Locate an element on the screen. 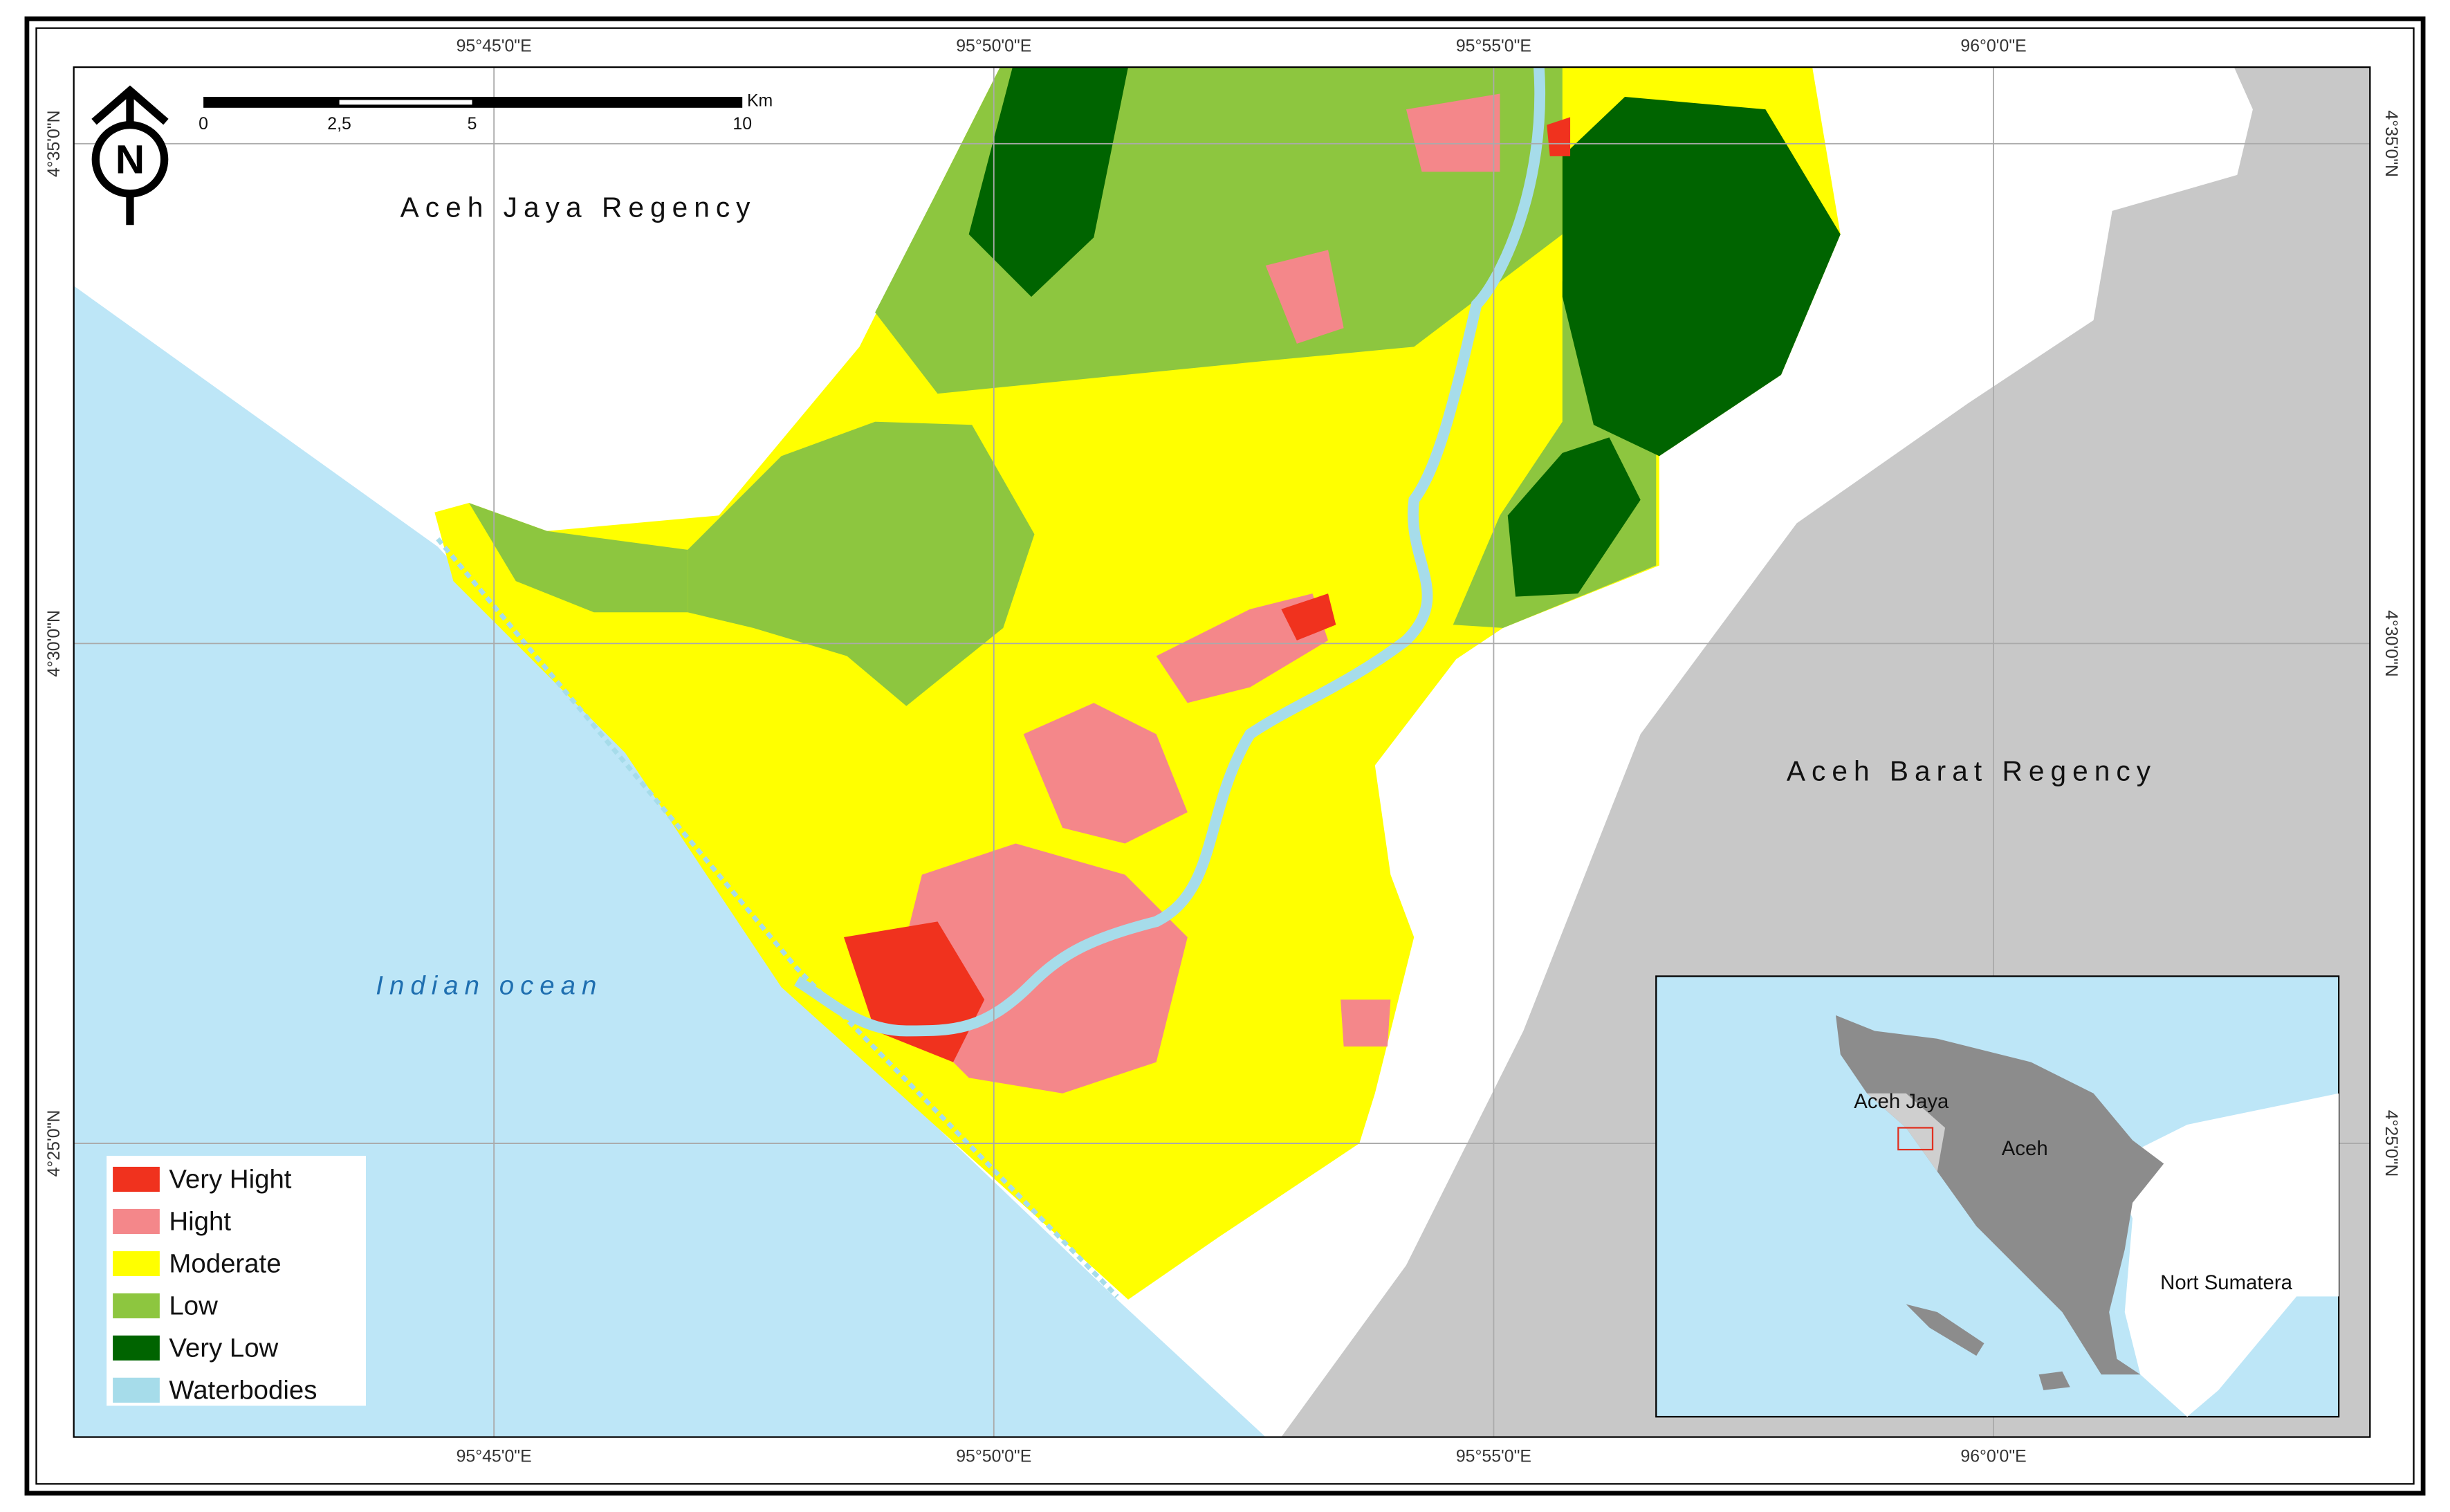 The image size is (2450, 1512). region-label: Aceh Barat Regency is located at coordinates (1972, 771).